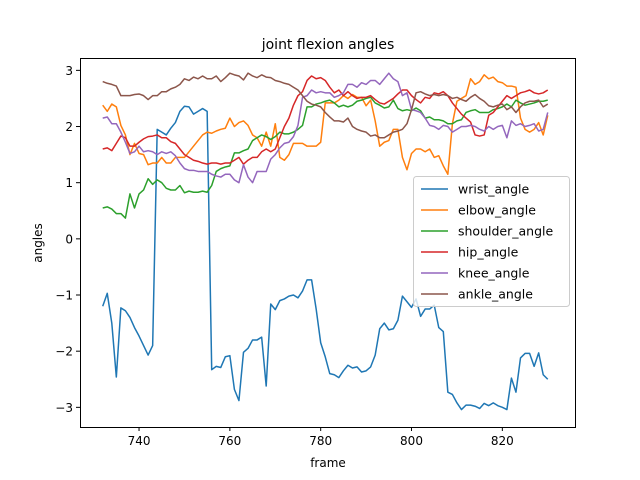 The width and height of the screenshot is (640, 480). What do you see at coordinates (69, 183) in the screenshot?
I see `y-tick-label: 1` at bounding box center [69, 183].